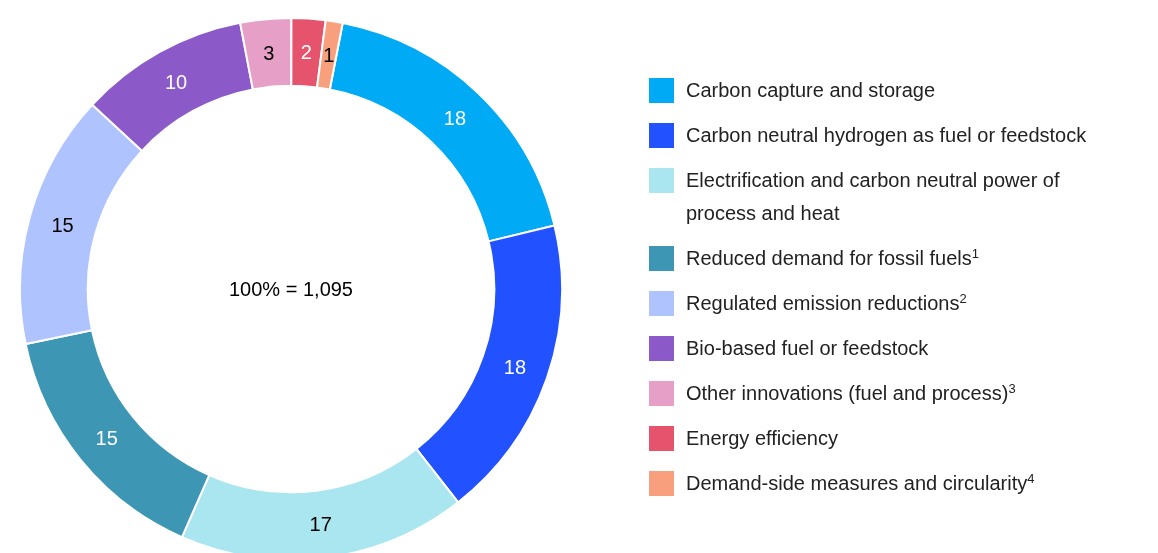 The image size is (1158, 553). What do you see at coordinates (811, 90) in the screenshot?
I see `legend-label: Carbon capture and storage` at bounding box center [811, 90].